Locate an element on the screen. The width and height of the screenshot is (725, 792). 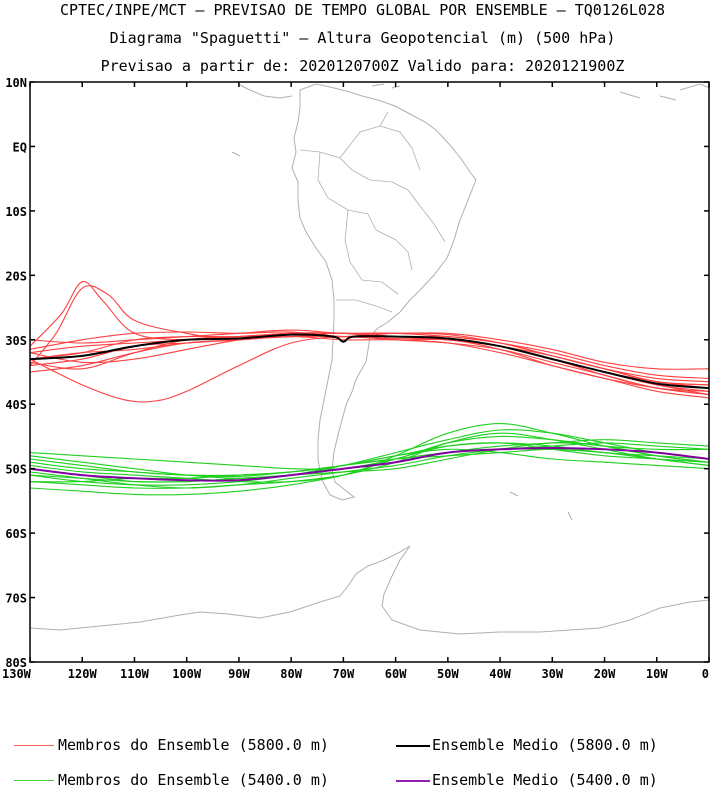
lon-tick-label: 130W is located at coordinates (17, 674).